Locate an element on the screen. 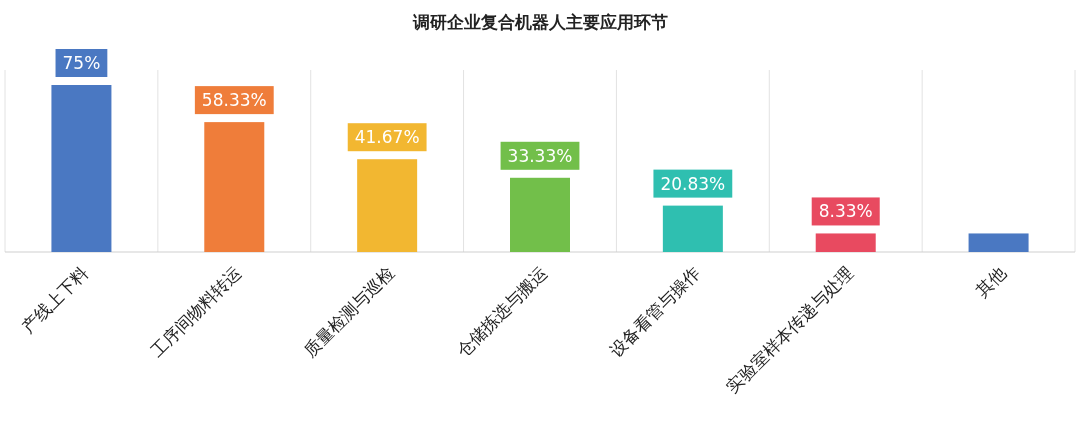  x-tick-label: 产线上下料 is located at coordinates (55, 299).